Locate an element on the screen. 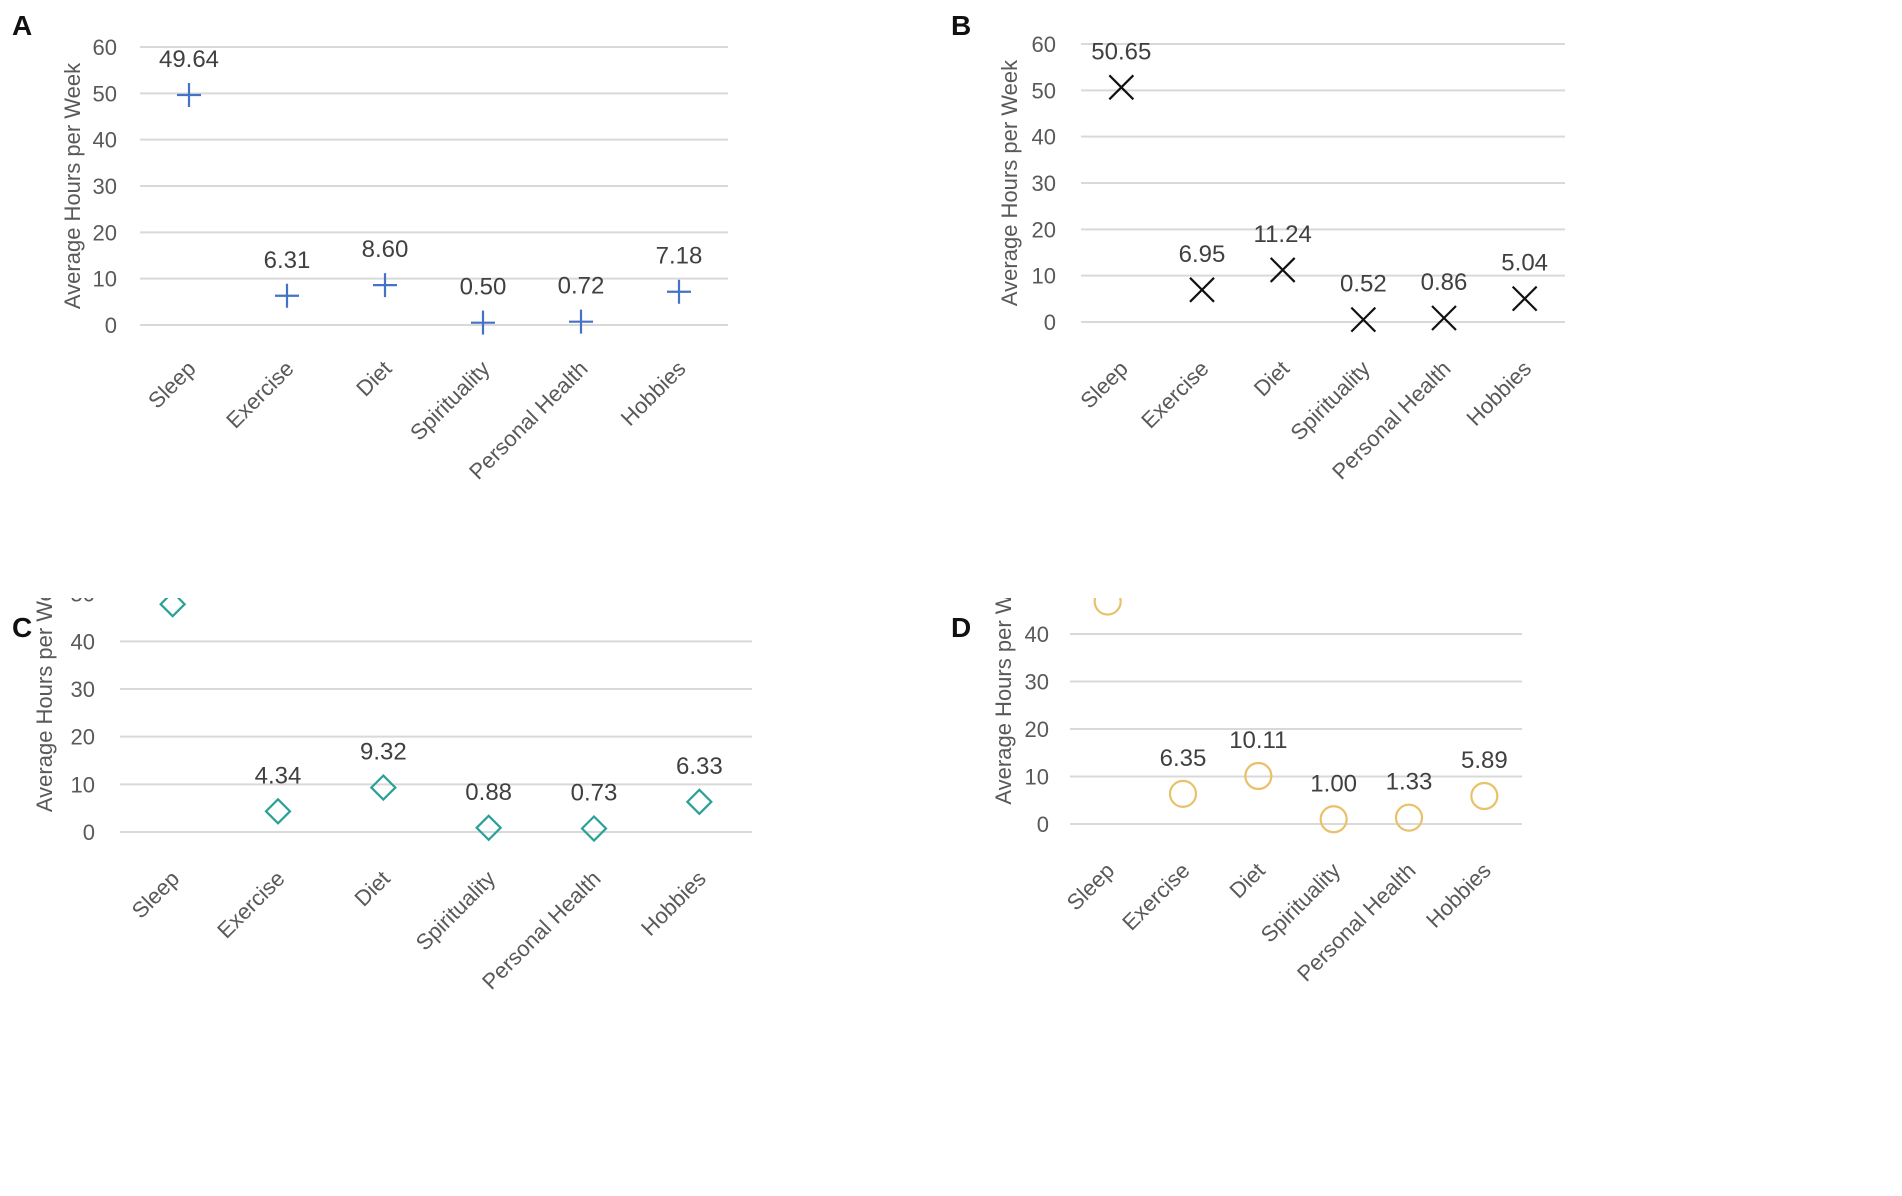  data-label: 49.64 is located at coordinates (189, 59).